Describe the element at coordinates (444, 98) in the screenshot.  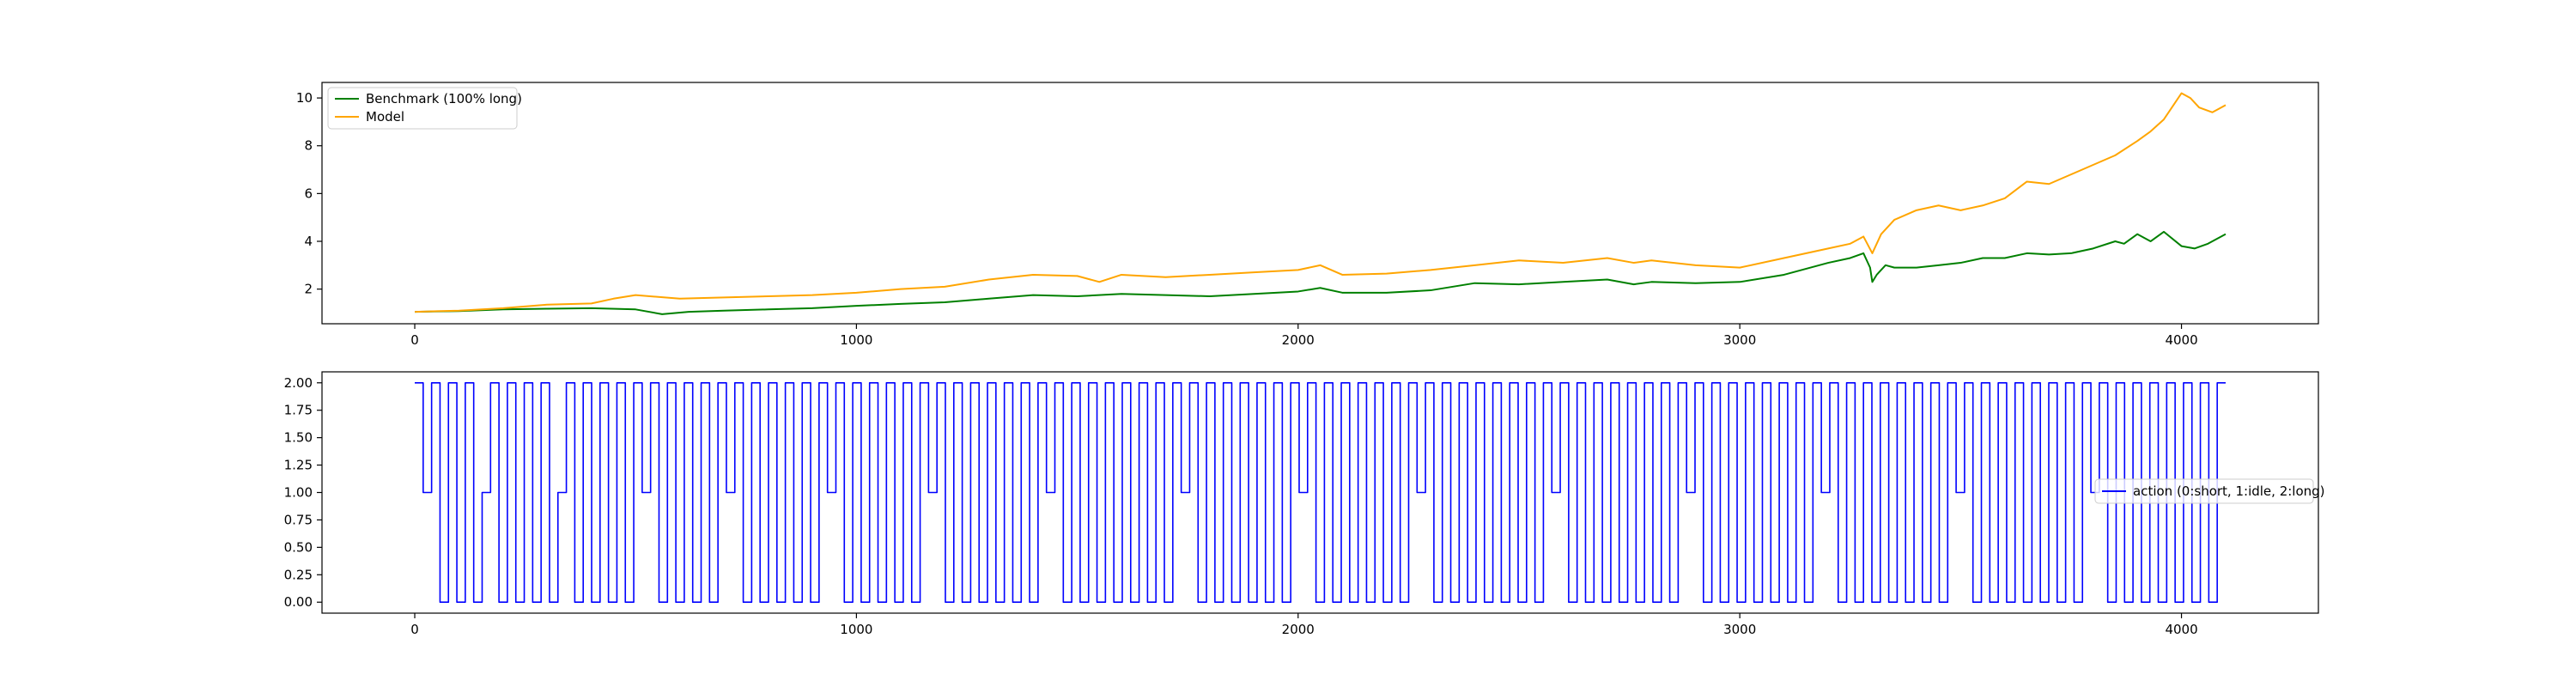
I see `legend-label-benchmark: Benchmark (100% long)` at that location.